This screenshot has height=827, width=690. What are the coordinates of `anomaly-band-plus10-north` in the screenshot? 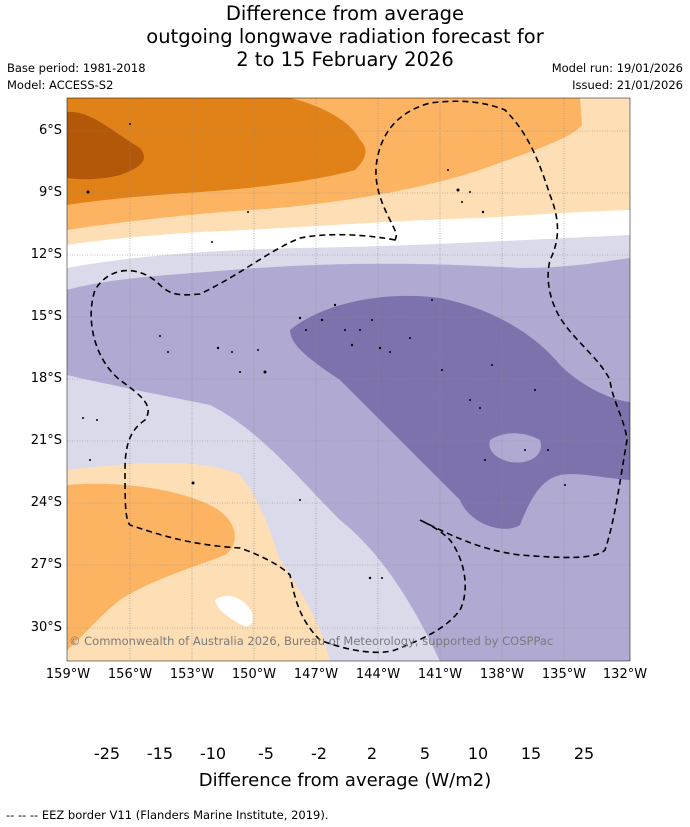 It's located at (216, 151).